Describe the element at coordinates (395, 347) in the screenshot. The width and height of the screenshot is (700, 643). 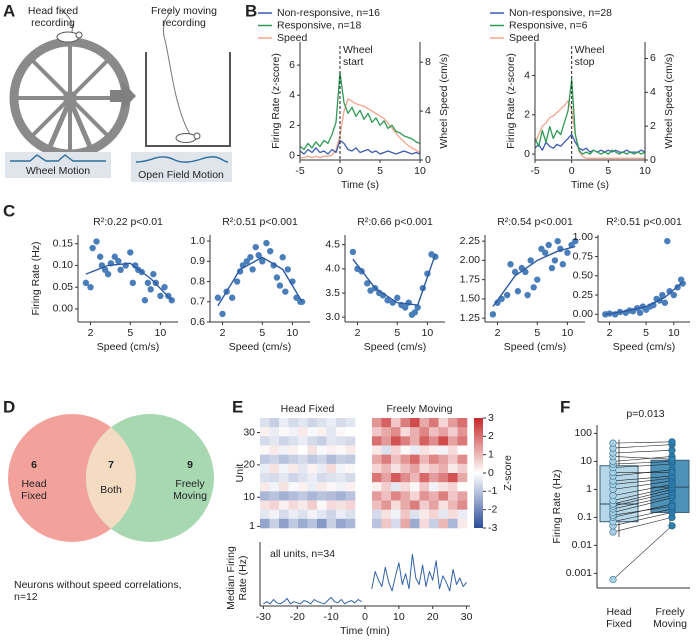
I see `x-axis-label: Speed (cm/s)` at that location.